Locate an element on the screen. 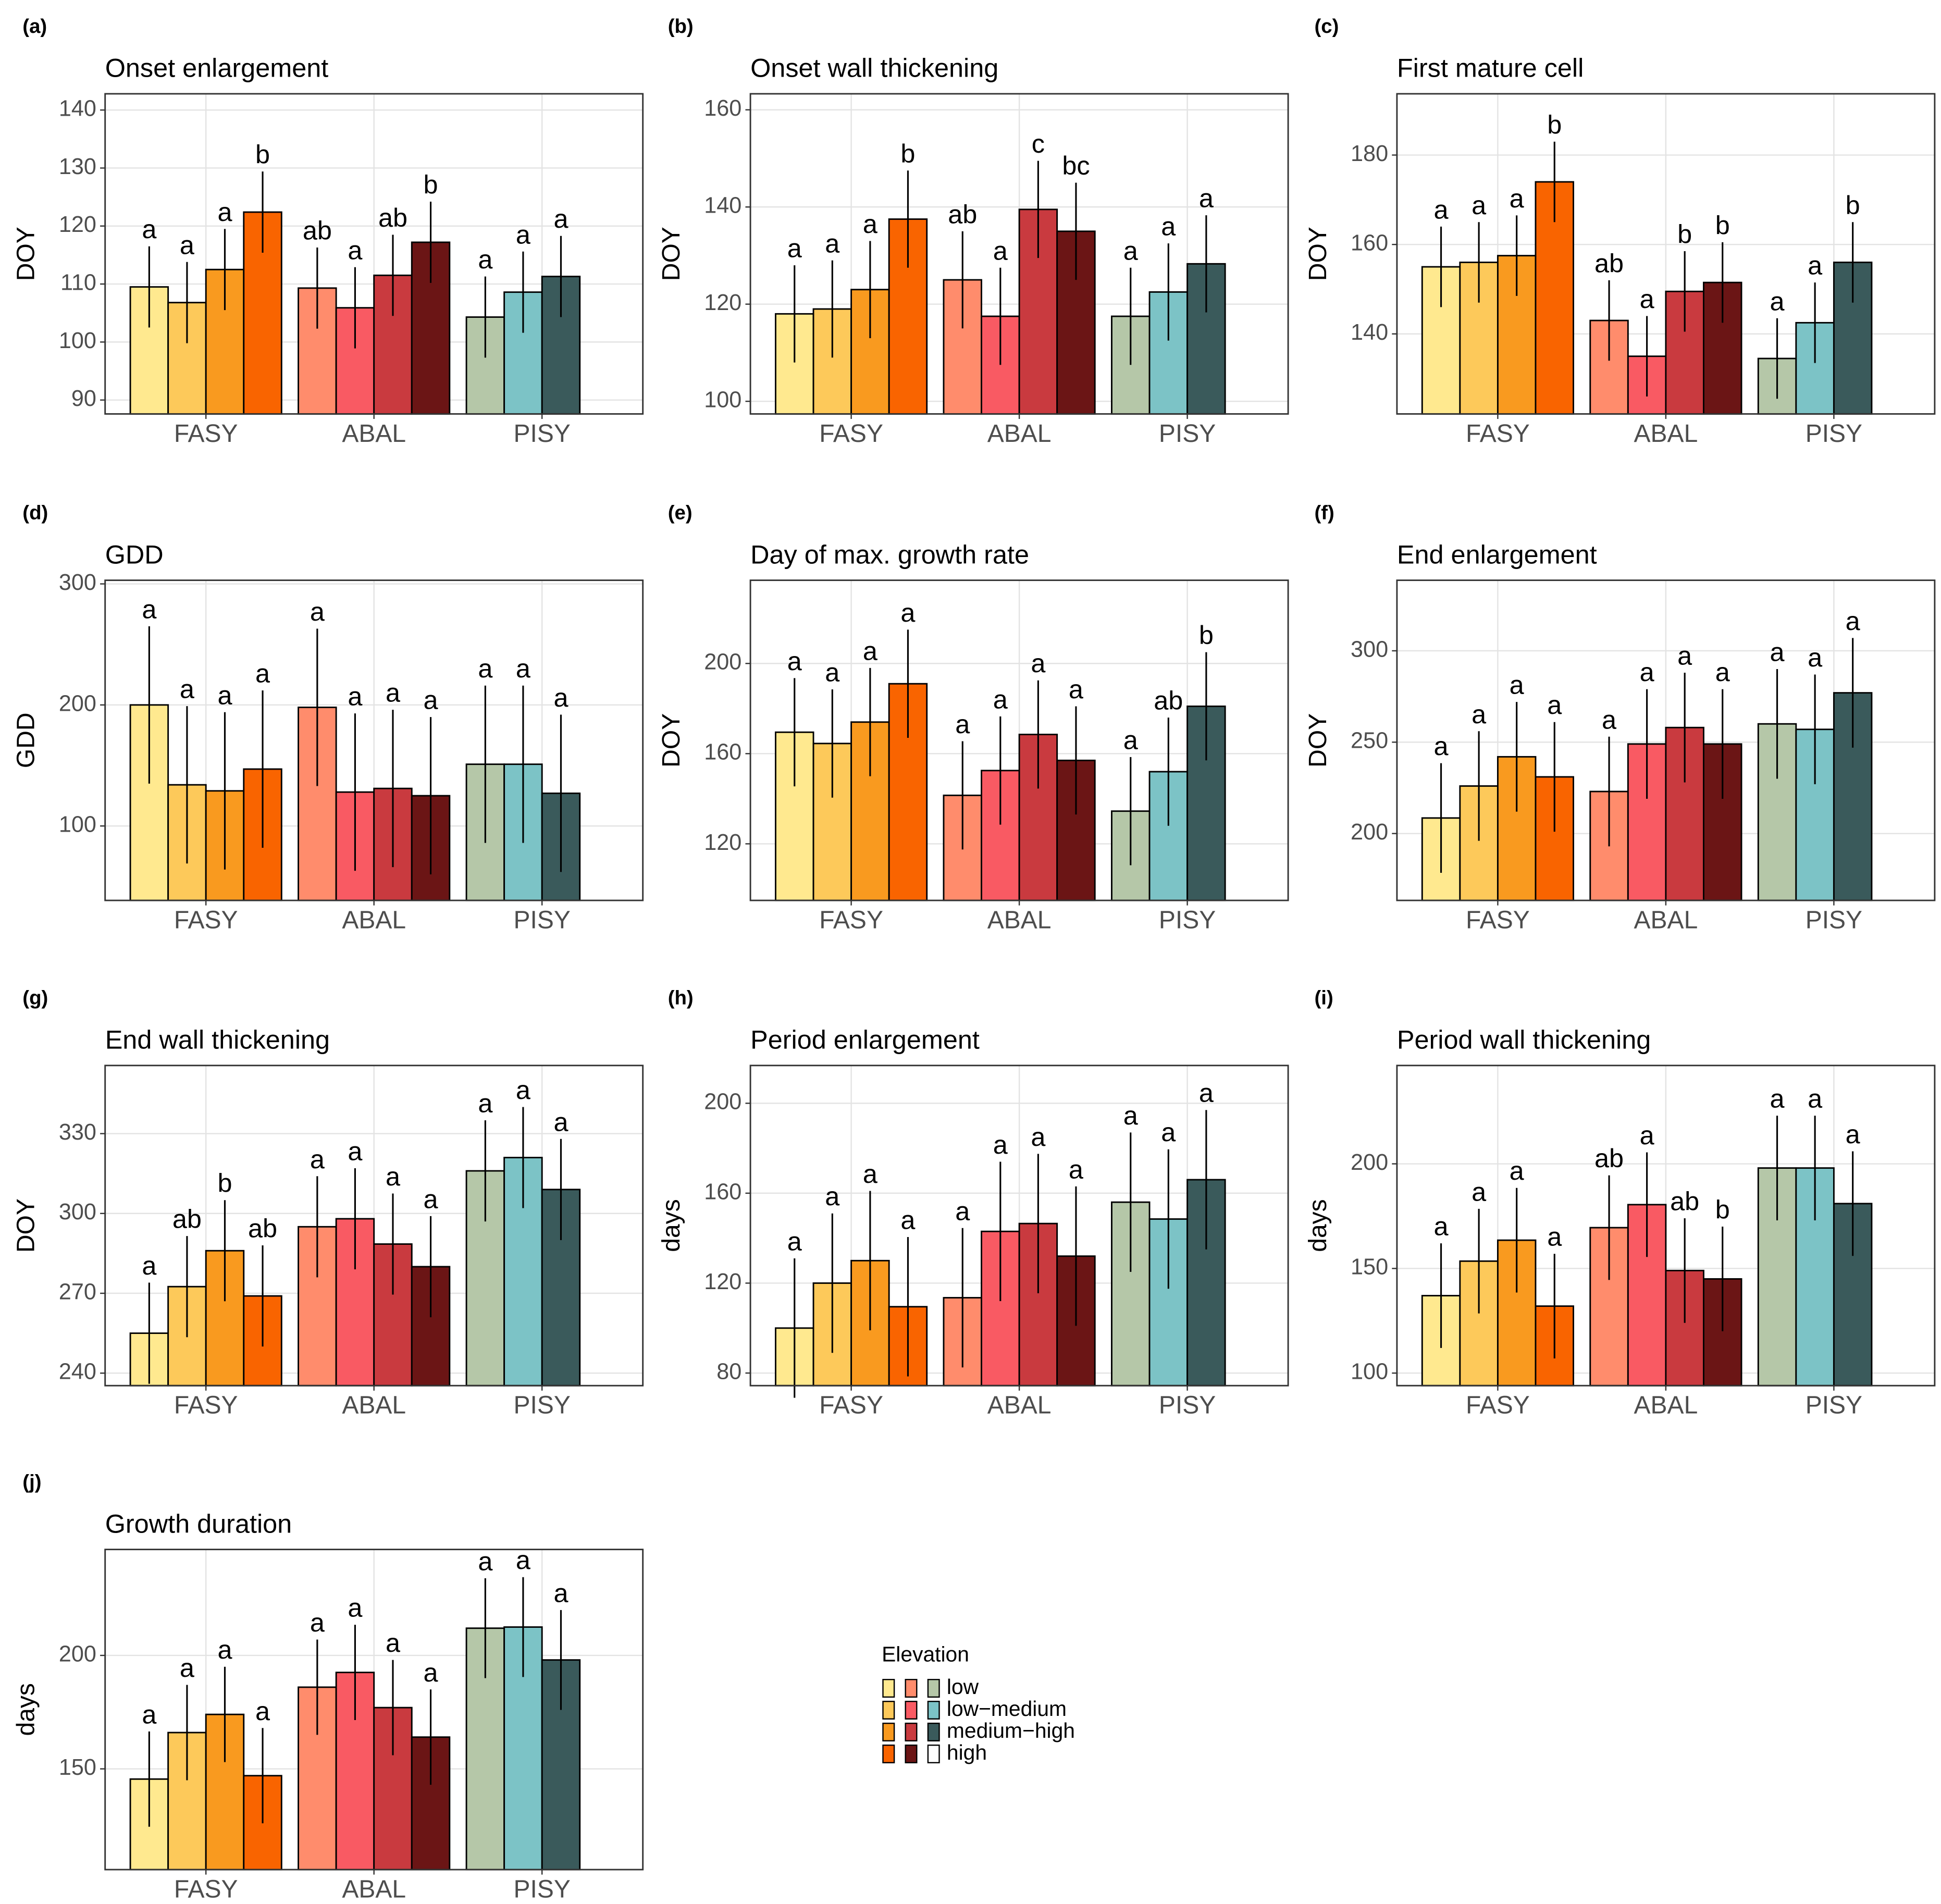 This screenshot has width=1941, height=1904. legend-title: Elevation is located at coordinates (925, 1654).